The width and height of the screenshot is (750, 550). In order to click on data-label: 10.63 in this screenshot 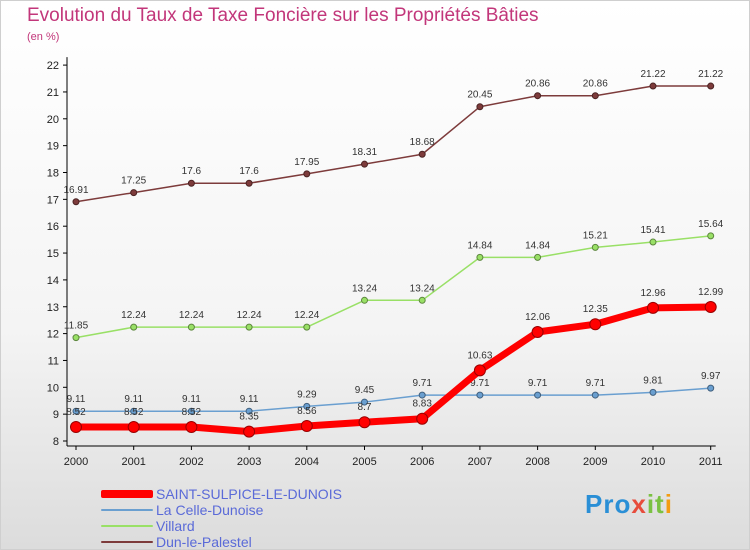, I will do `click(479, 355)`.